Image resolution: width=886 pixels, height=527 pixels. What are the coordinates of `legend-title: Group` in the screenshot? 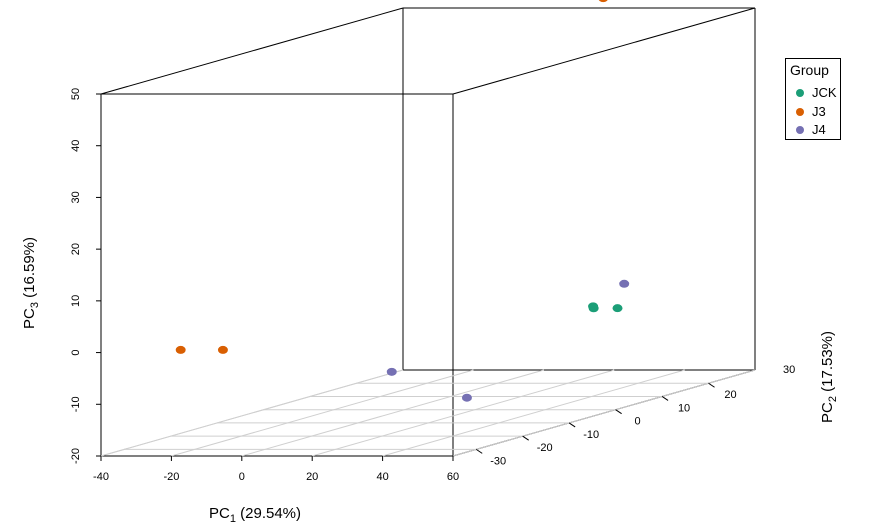 It's located at (809, 70).